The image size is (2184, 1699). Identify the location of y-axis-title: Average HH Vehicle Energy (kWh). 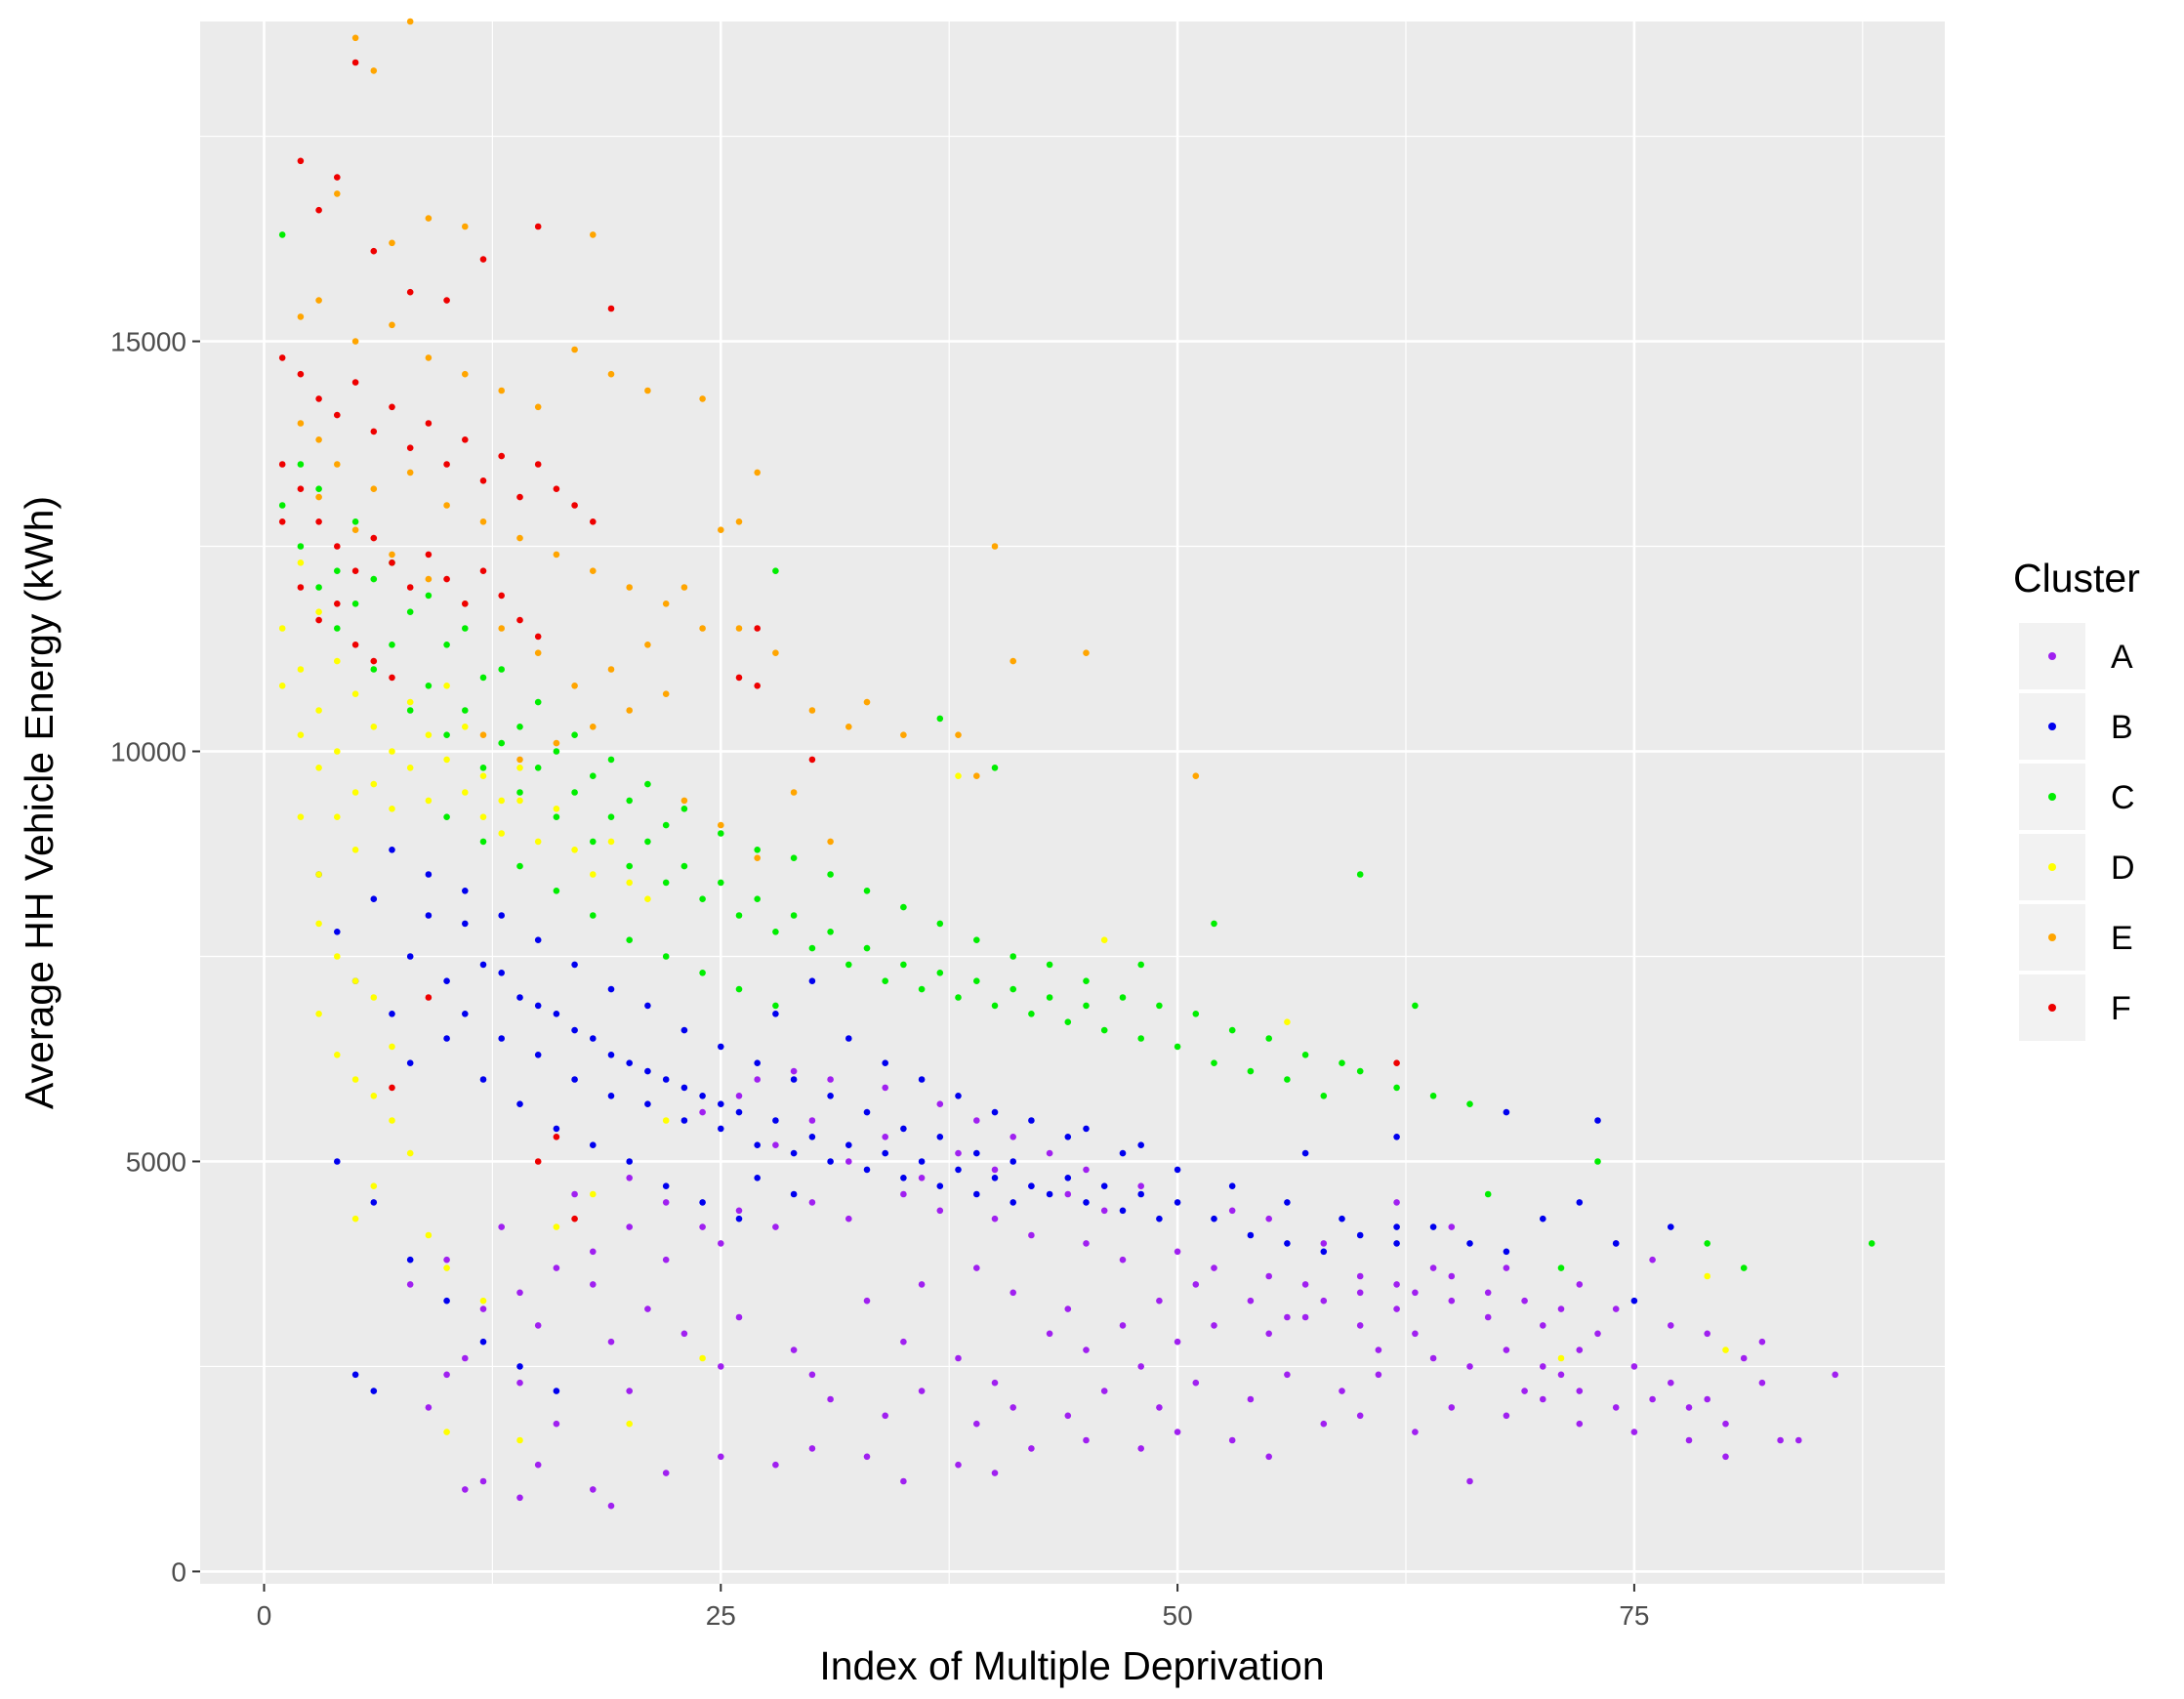
(39, 802).